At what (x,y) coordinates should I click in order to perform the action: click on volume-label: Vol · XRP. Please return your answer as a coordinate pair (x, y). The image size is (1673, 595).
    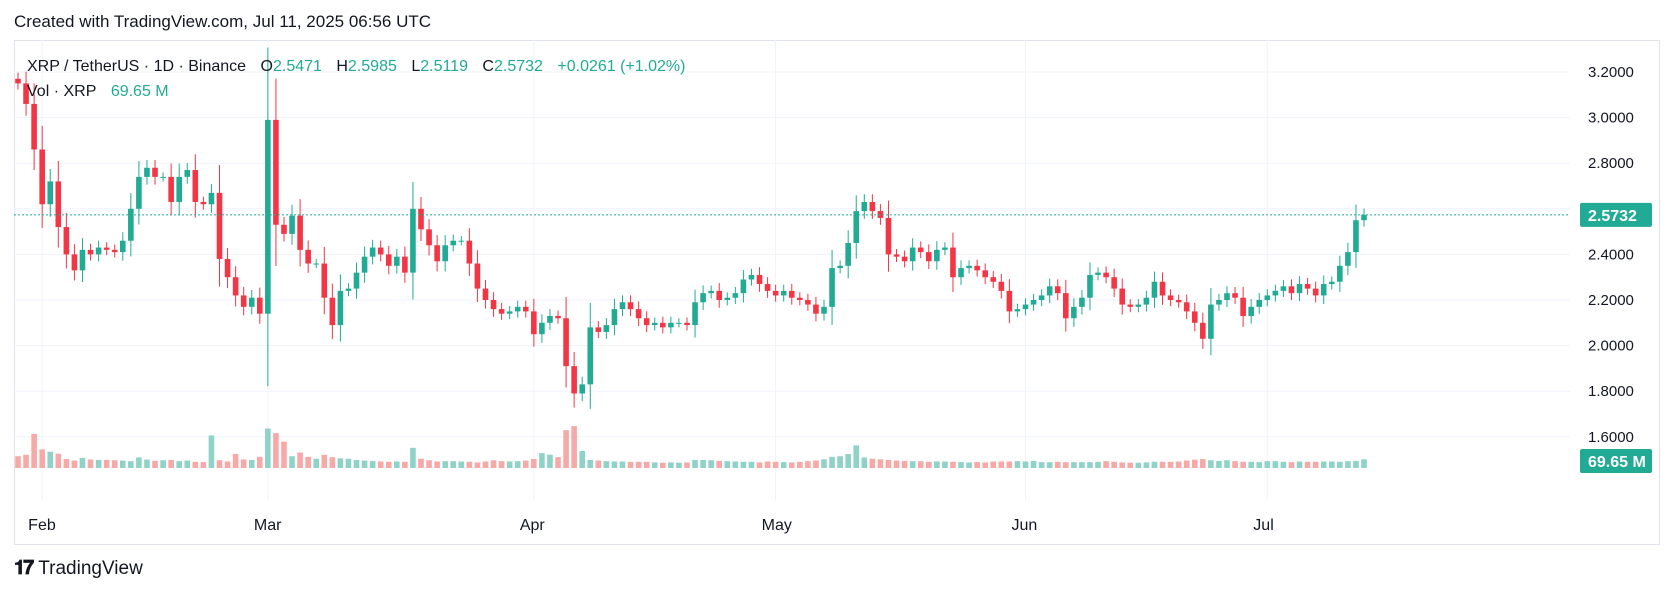
    Looking at the image, I should click on (62, 91).